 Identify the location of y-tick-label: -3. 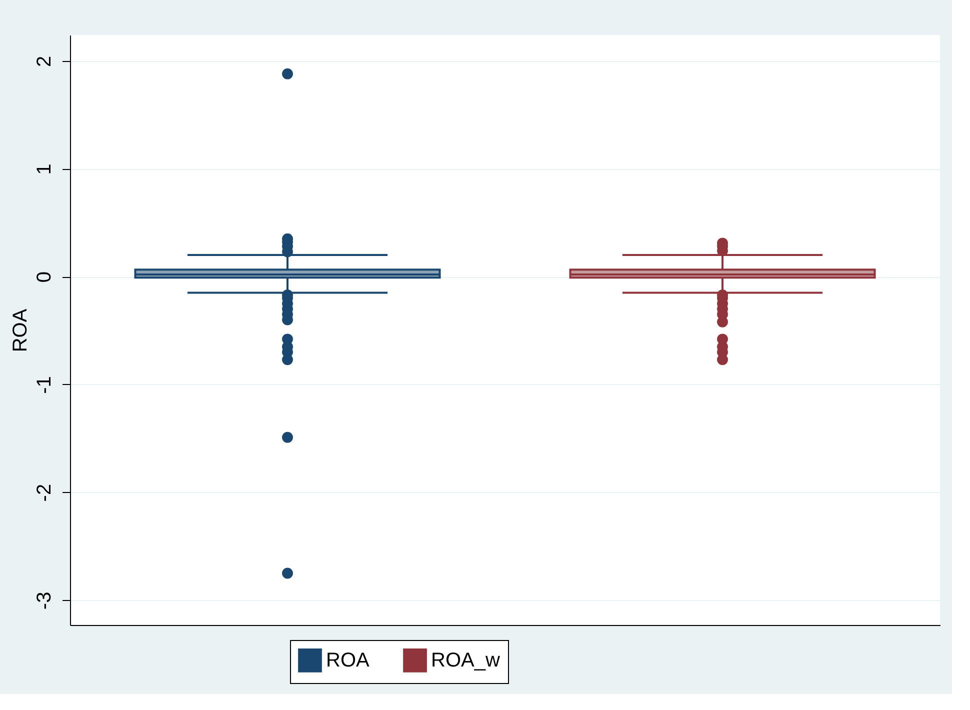
(45, 601).